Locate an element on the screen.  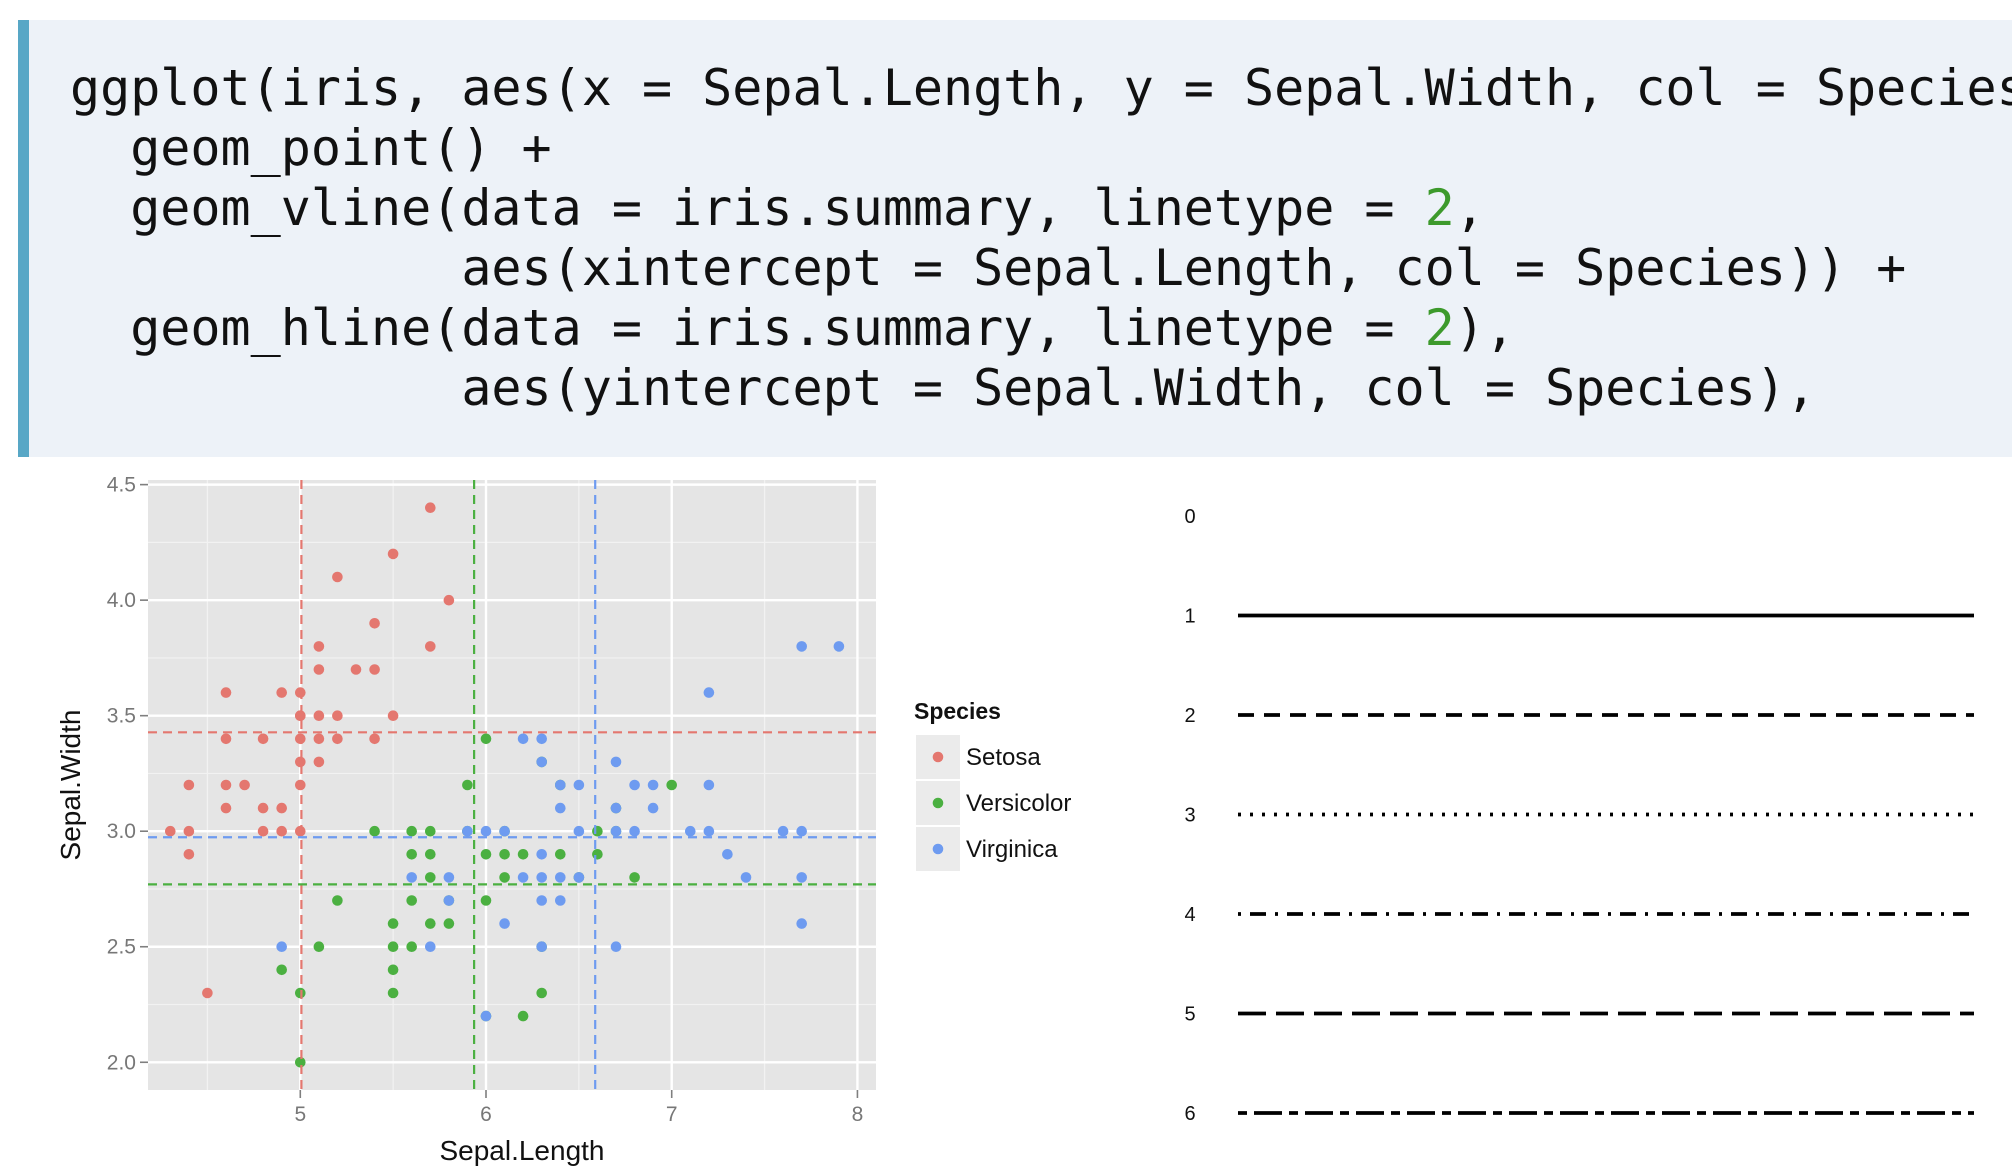
legend-key-setosa is located at coordinates (938, 757).